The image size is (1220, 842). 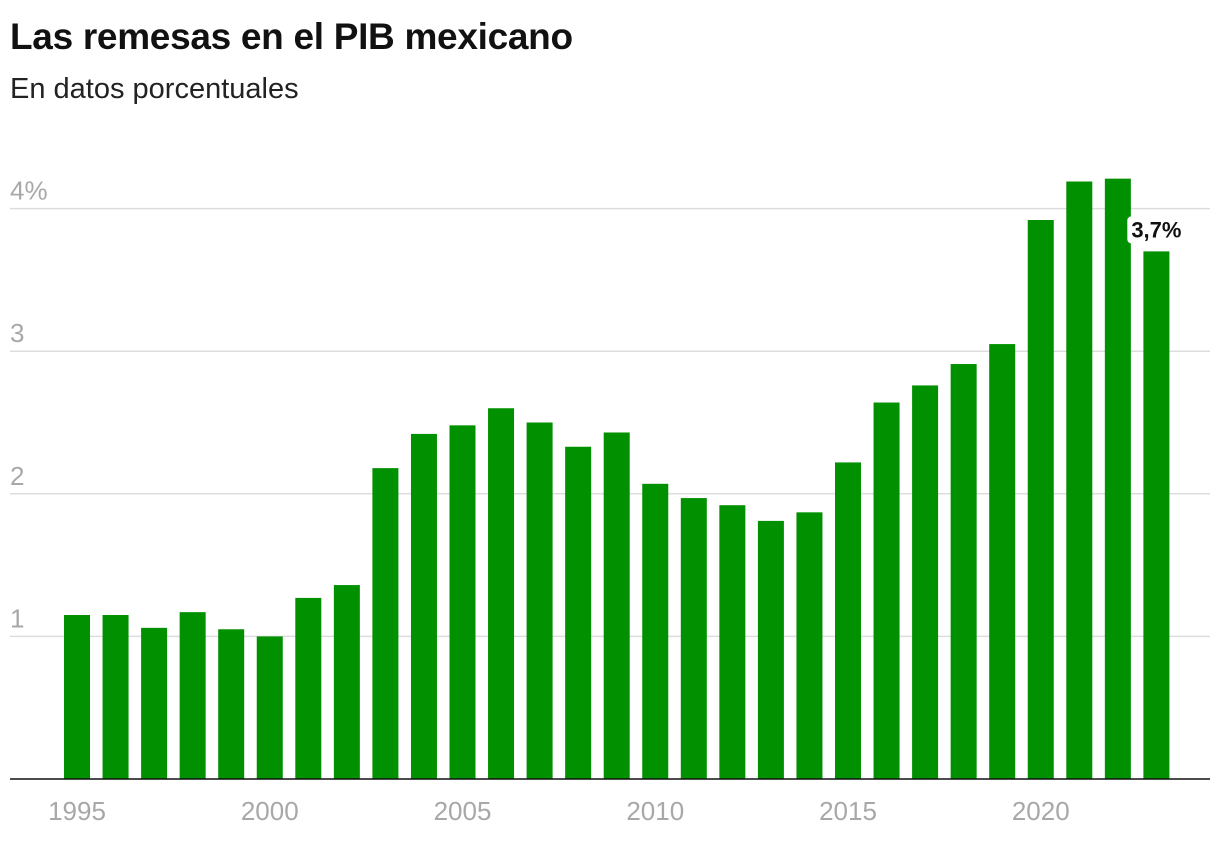 What do you see at coordinates (732, 642) in the screenshot?
I see `bar-2012` at bounding box center [732, 642].